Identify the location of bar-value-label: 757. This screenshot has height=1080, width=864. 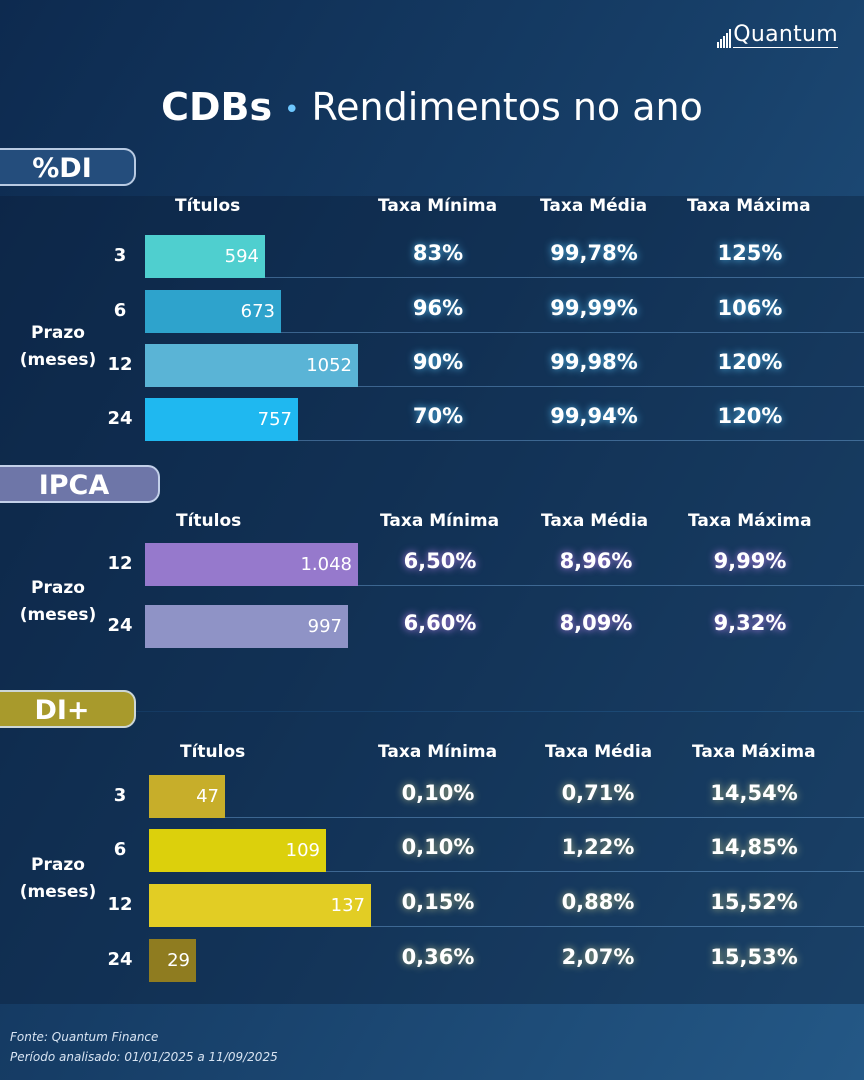
(274, 419).